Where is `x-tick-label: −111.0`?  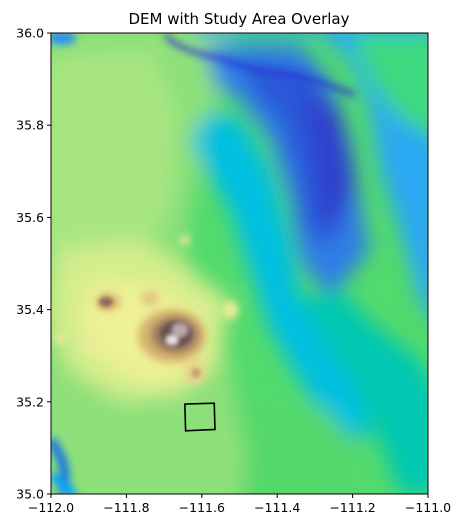 x-tick-label: −111.0 is located at coordinates (428, 507).